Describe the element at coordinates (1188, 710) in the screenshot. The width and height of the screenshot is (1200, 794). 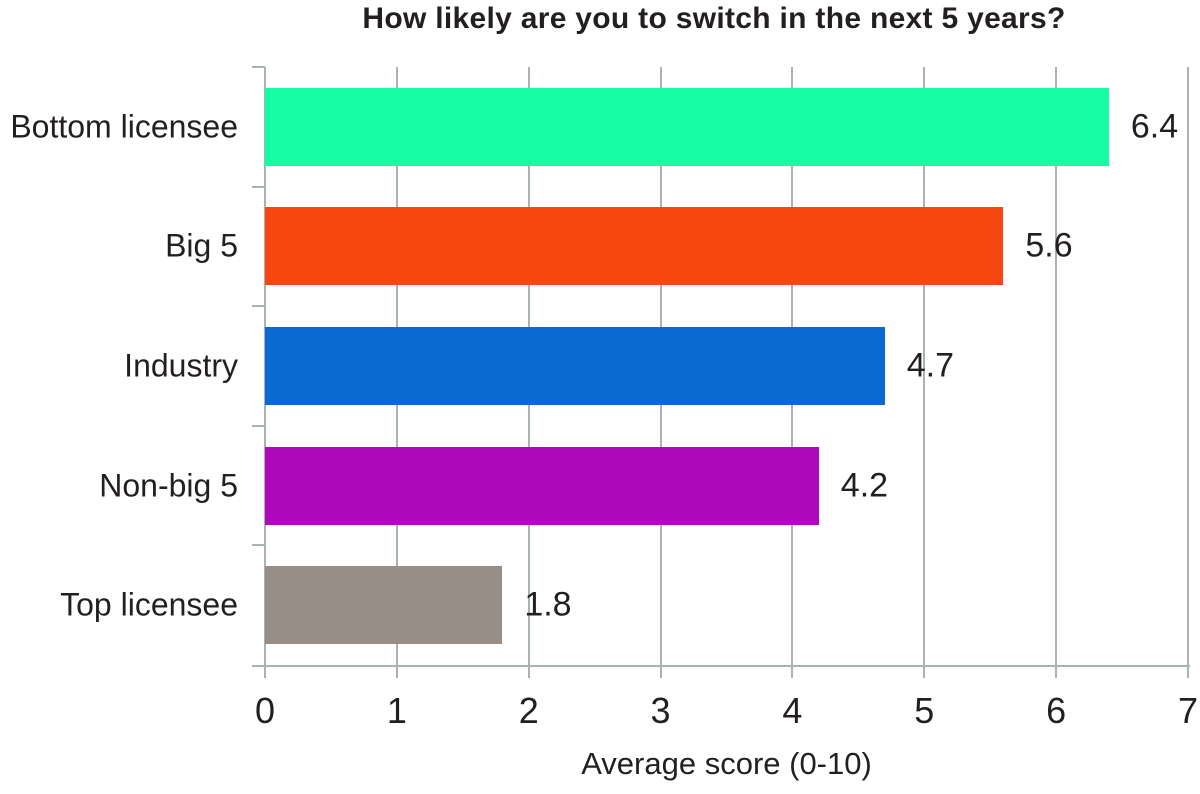
I see `x-tick-label: 7` at that location.